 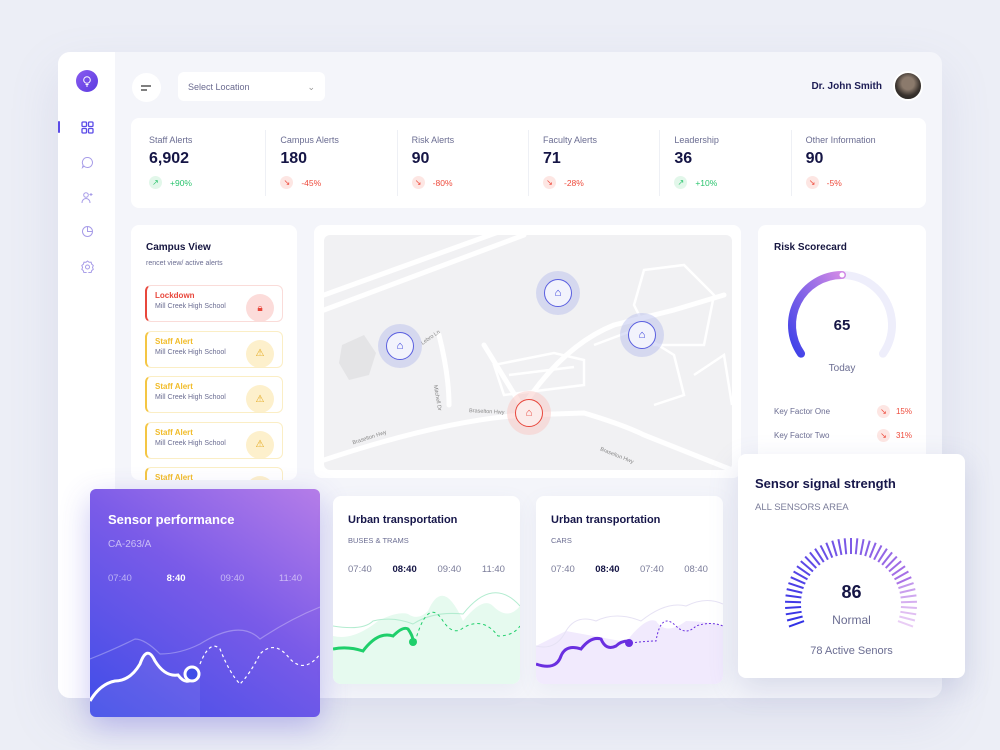 I want to click on risk-scorecard-title: Risk Scorecard, so click(x=810, y=247).